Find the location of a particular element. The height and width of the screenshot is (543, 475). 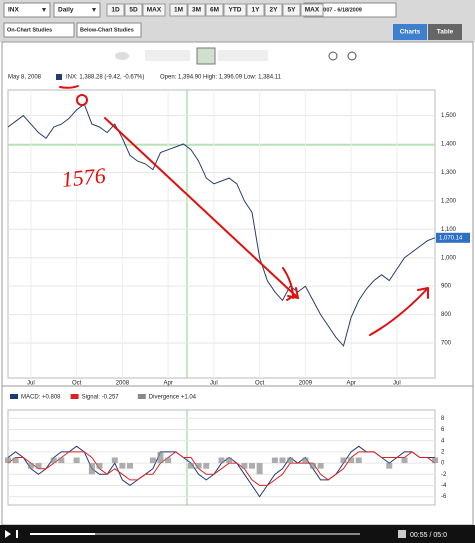

range-label: YTD is located at coordinates (235, 10).